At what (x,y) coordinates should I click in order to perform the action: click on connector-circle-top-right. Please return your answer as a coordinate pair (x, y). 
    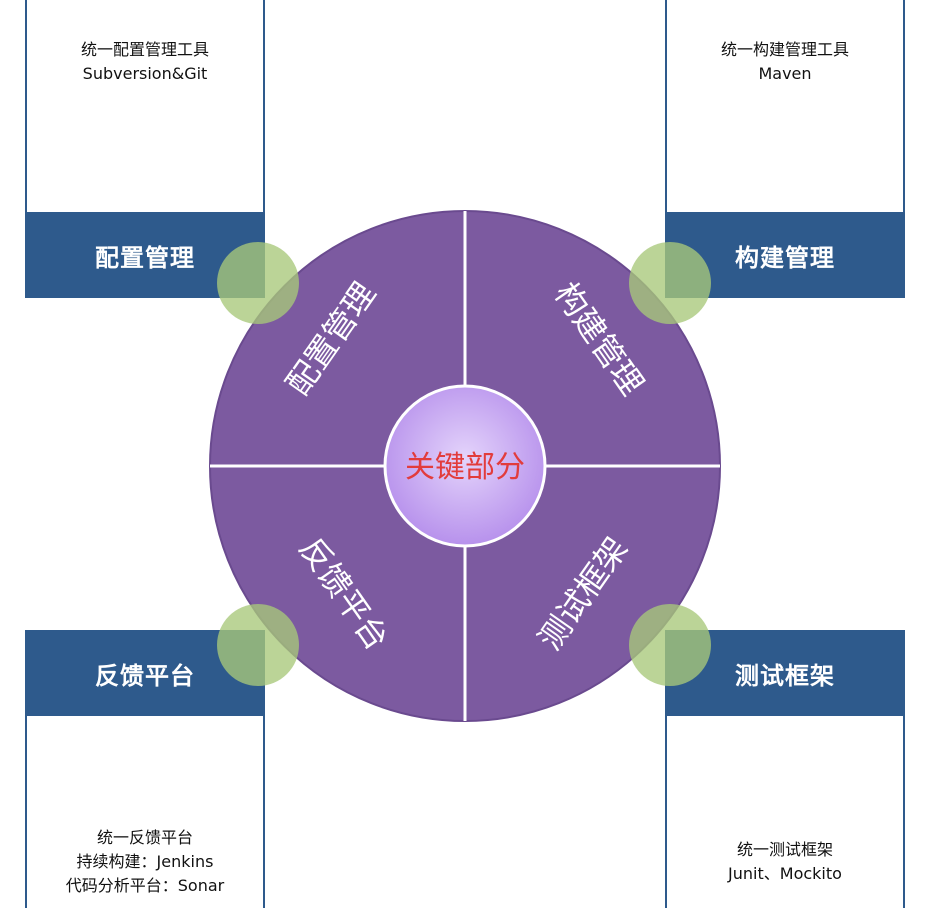
    Looking at the image, I should click on (670, 283).